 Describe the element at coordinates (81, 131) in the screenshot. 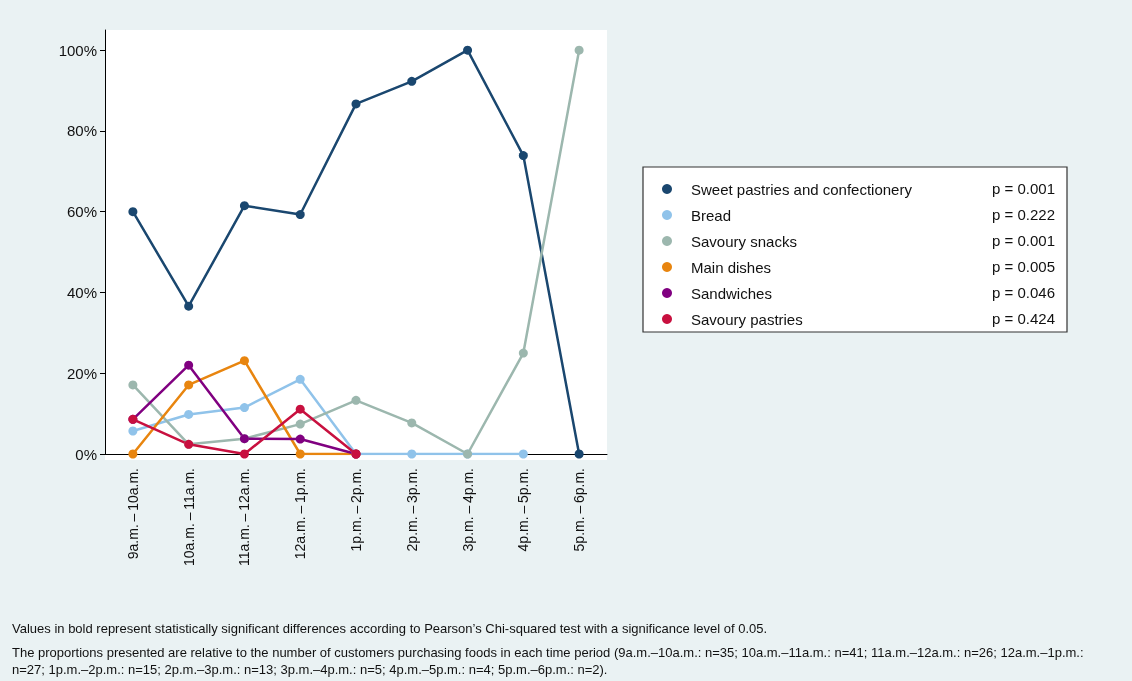

I see `y-tick-label: 80%` at that location.